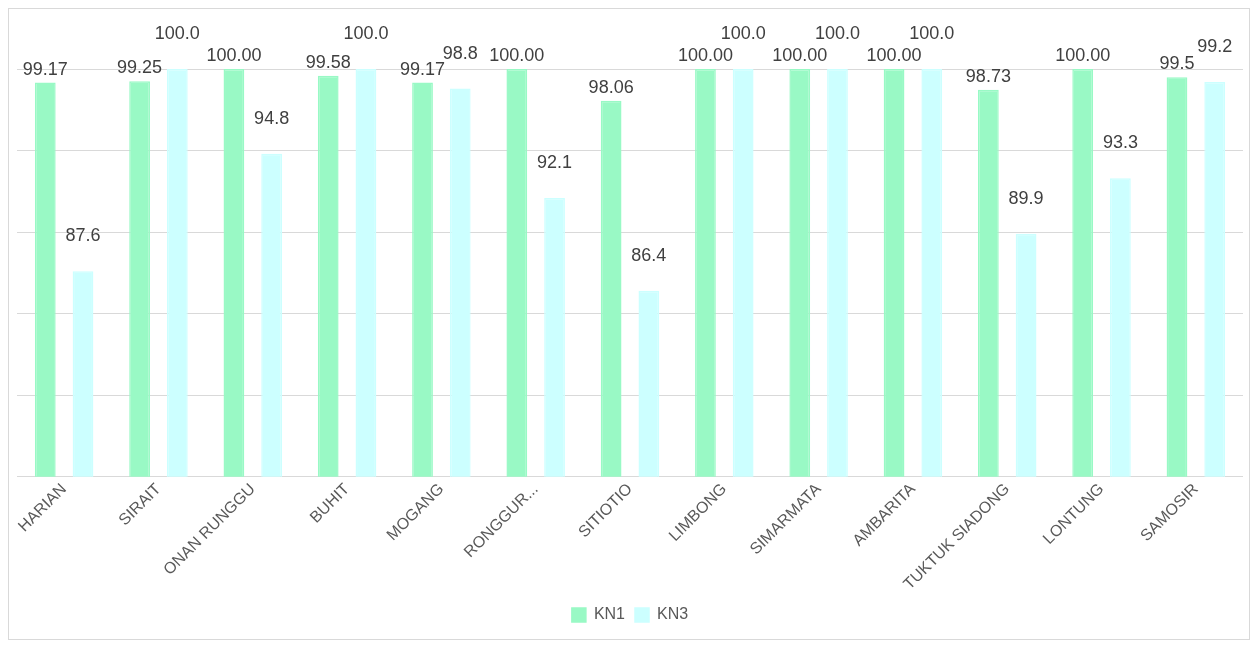 Image resolution: width=1259 pixels, height=655 pixels. I want to click on data-label: 98.73, so click(988, 75).